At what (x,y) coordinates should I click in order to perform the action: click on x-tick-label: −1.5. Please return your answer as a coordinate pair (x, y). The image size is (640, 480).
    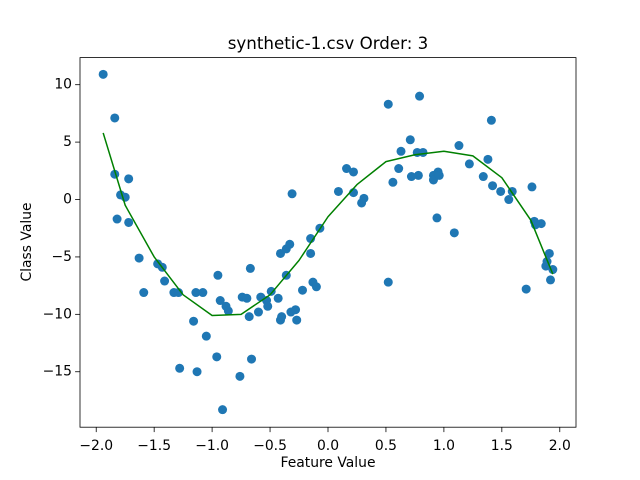
    Looking at the image, I should click on (154, 446).